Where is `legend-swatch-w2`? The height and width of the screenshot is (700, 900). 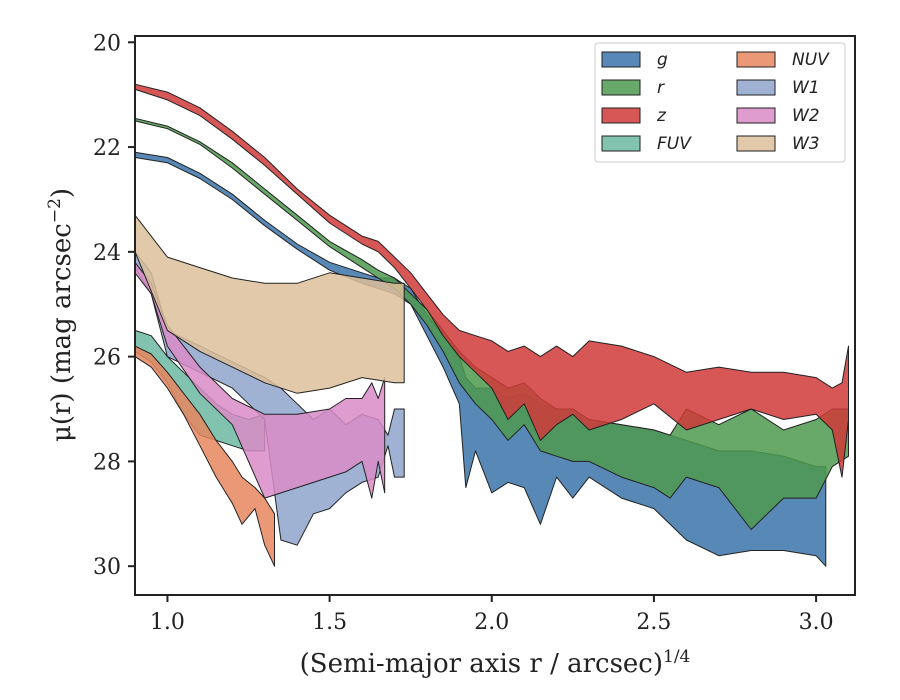
legend-swatch-w2 is located at coordinates (756, 115).